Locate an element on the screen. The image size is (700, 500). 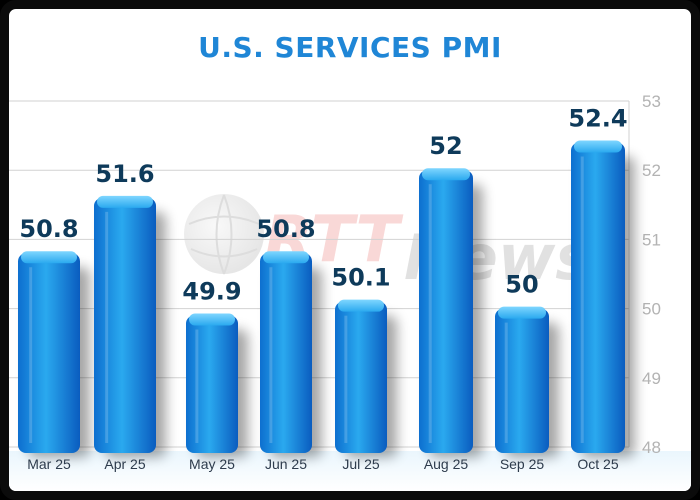
data-label: 51.6 is located at coordinates (124, 174).